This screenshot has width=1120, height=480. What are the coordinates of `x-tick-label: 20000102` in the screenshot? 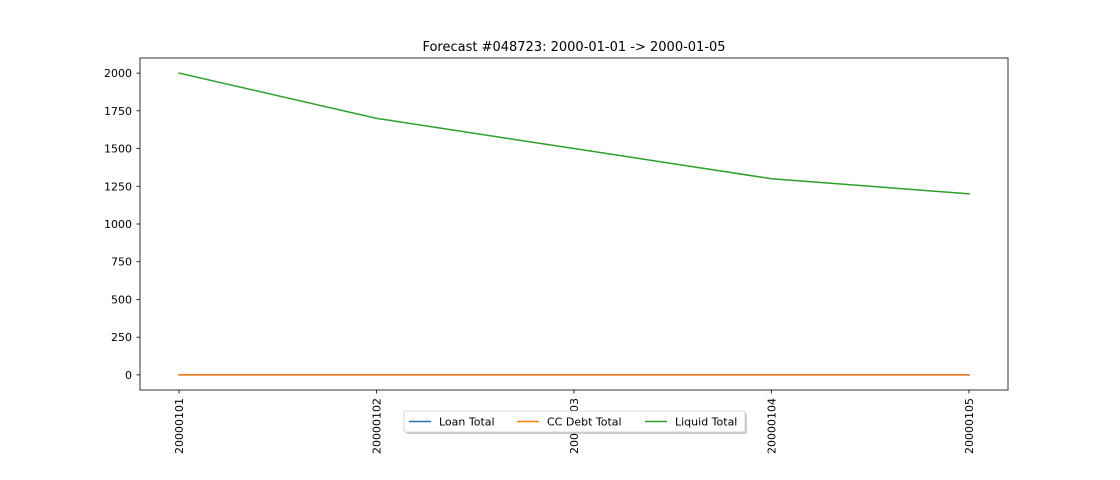 It's located at (377, 426).